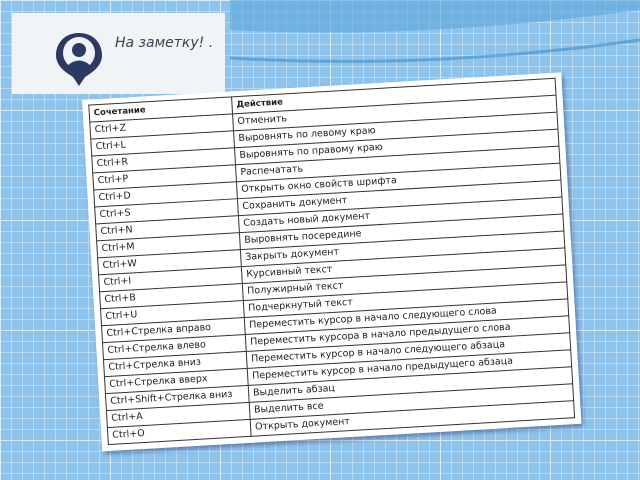  Describe the element at coordinates (164, 43) in the screenshot. I see `logo-text: На заметку! .` at that location.